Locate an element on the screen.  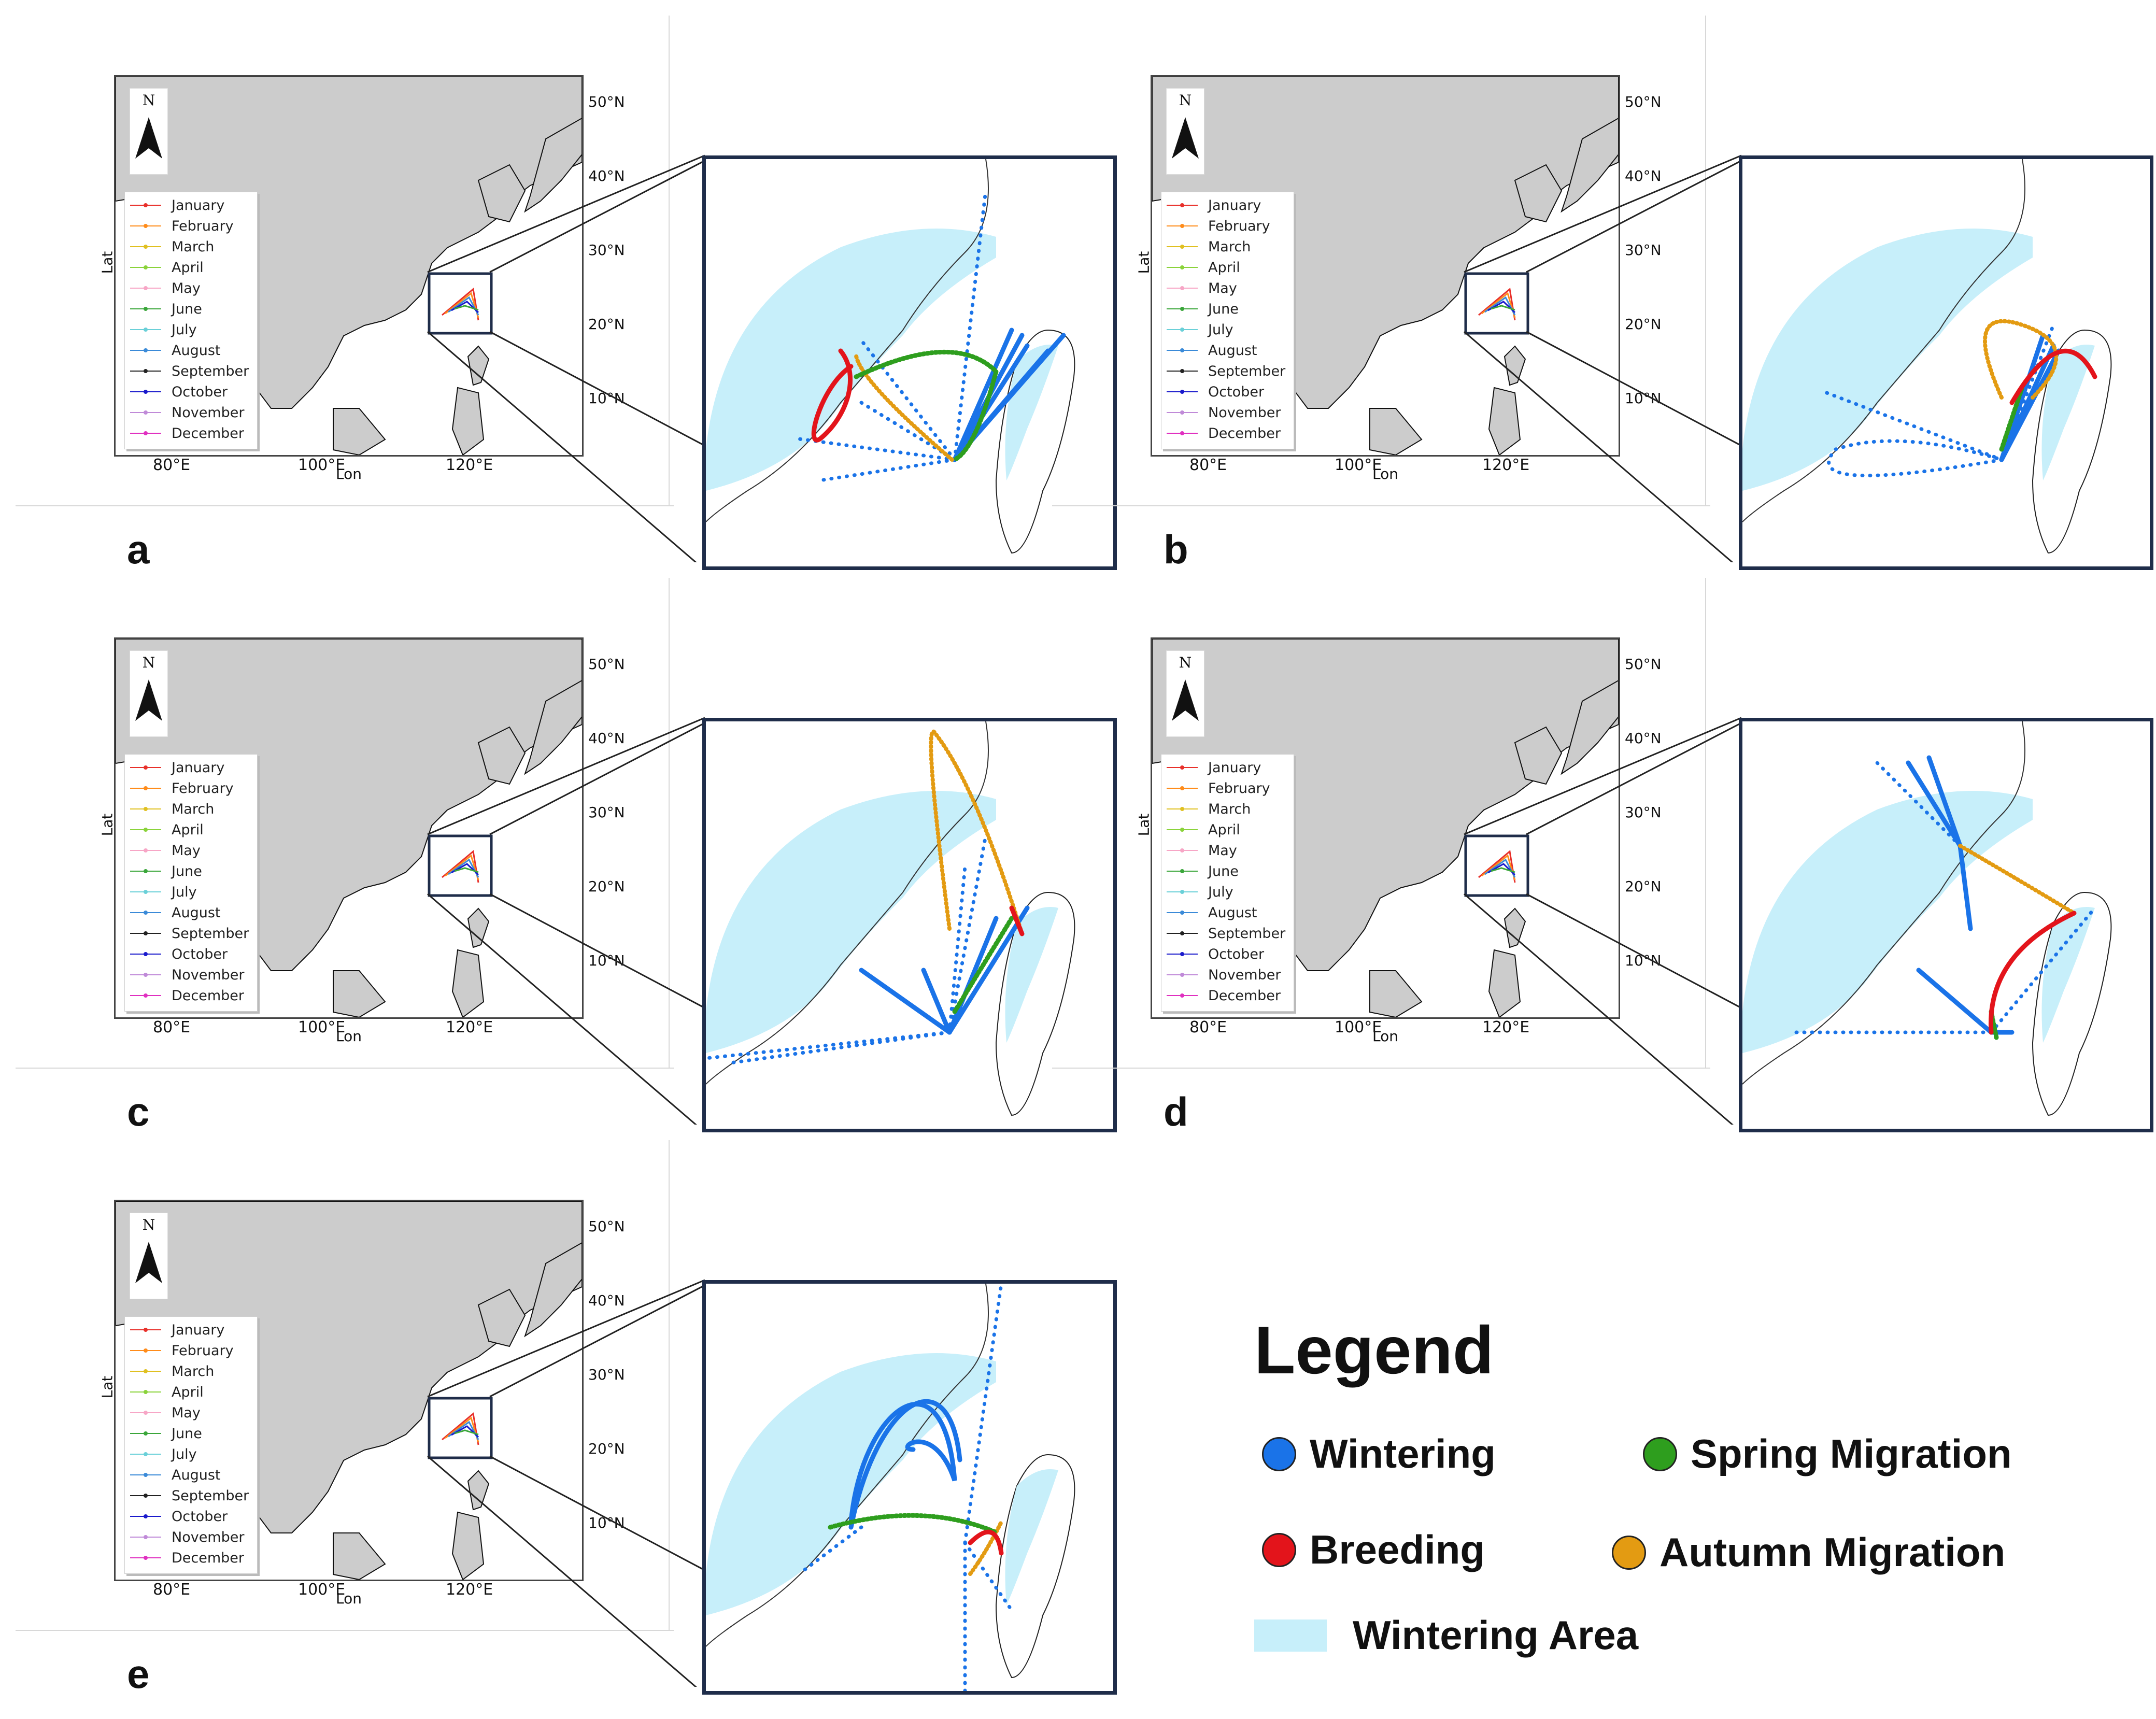
month-legend-item: December is located at coordinates (187, 433).